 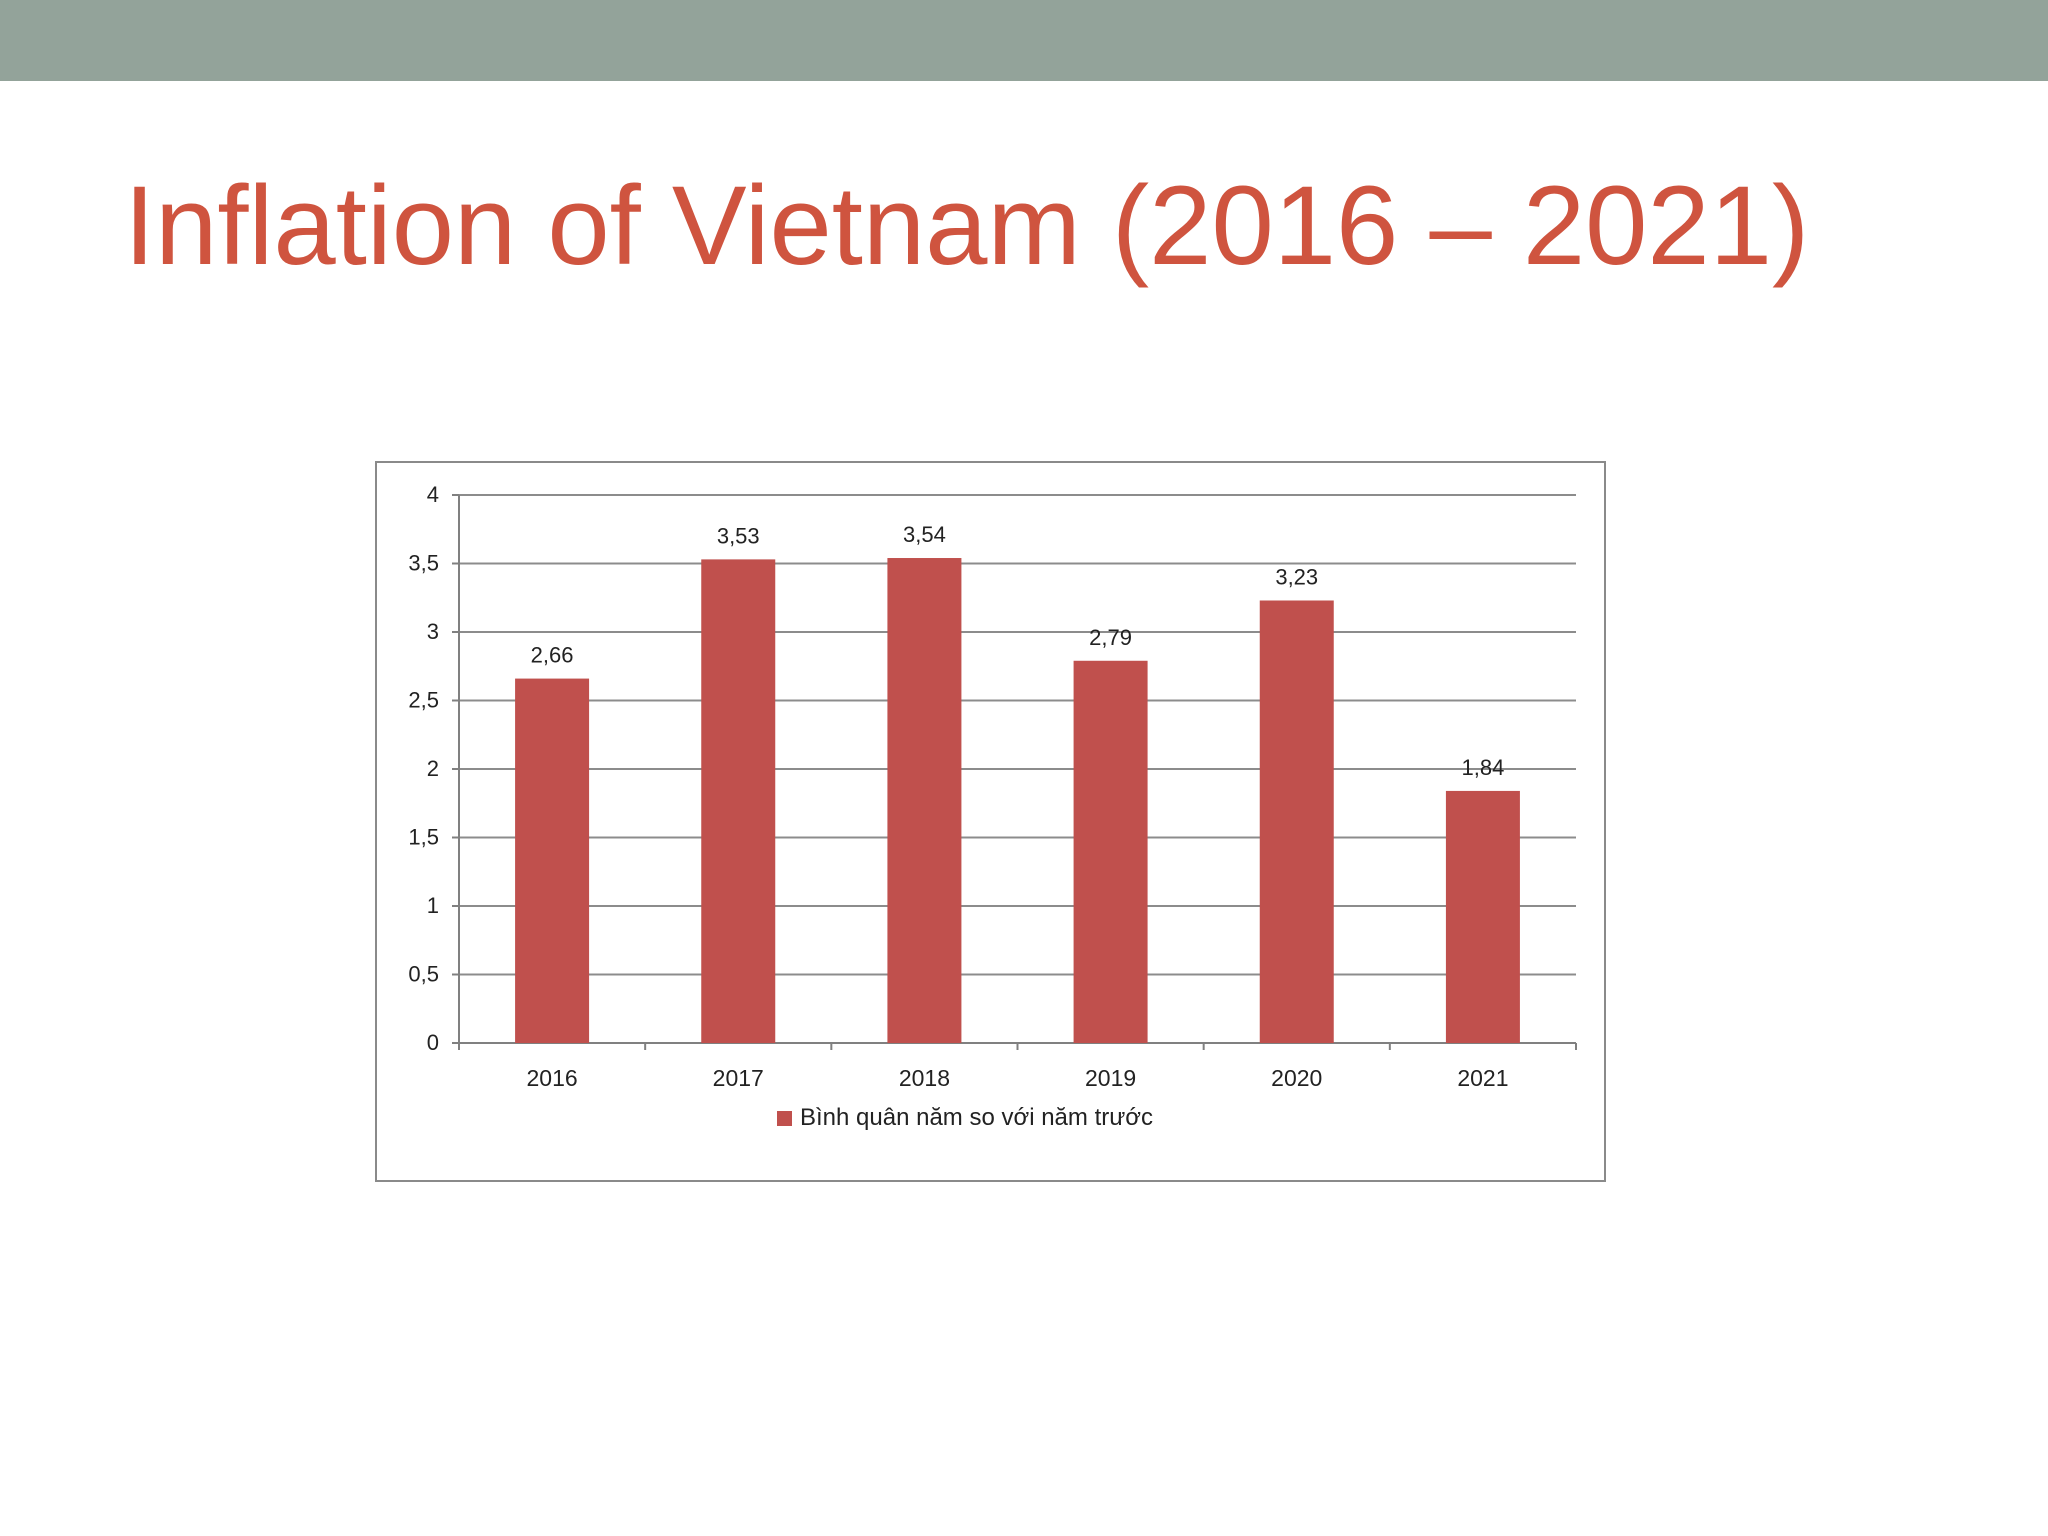 What do you see at coordinates (1482, 916) in the screenshot?
I see `bar-2021` at bounding box center [1482, 916].